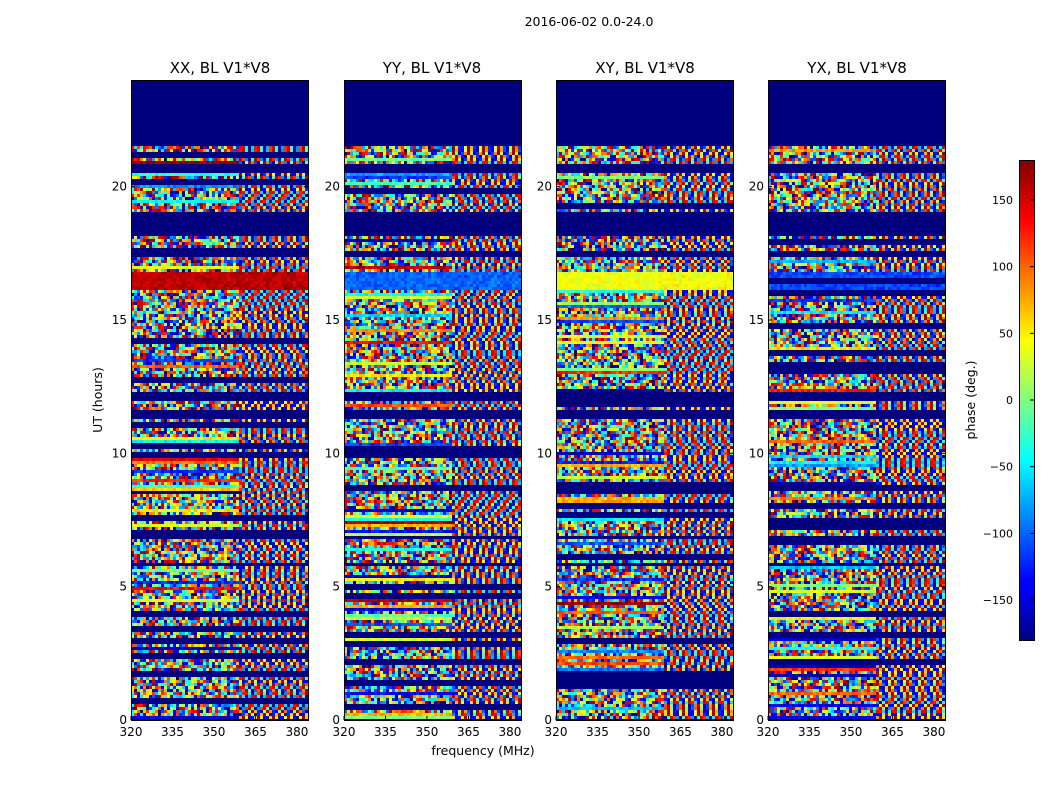 The width and height of the screenshot is (1050, 800). I want to click on colorbar-tick-label: 50, so click(1006, 333).